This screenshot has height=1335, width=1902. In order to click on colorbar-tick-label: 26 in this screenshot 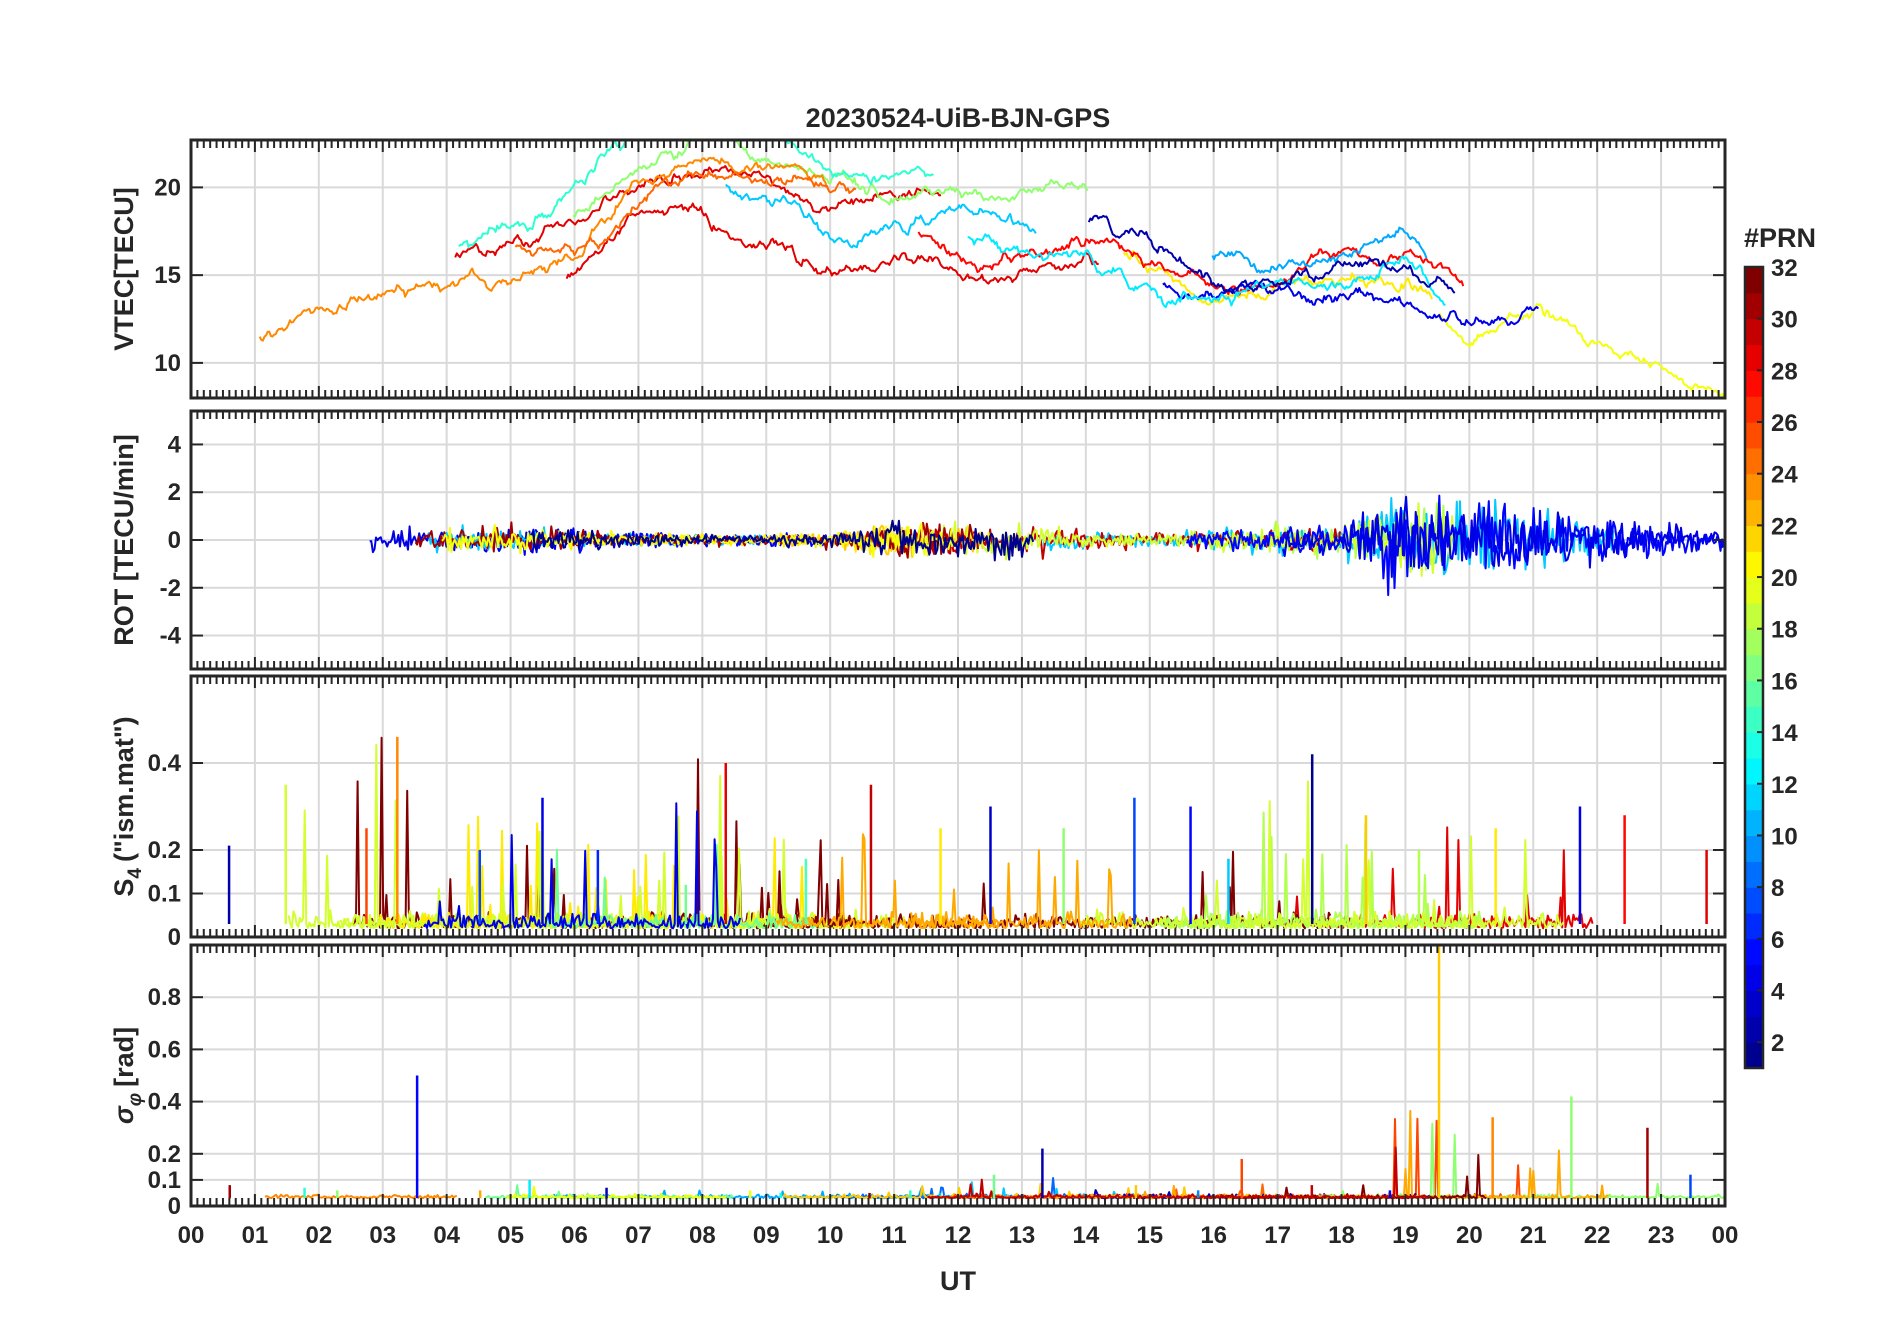, I will do `click(1784, 423)`.